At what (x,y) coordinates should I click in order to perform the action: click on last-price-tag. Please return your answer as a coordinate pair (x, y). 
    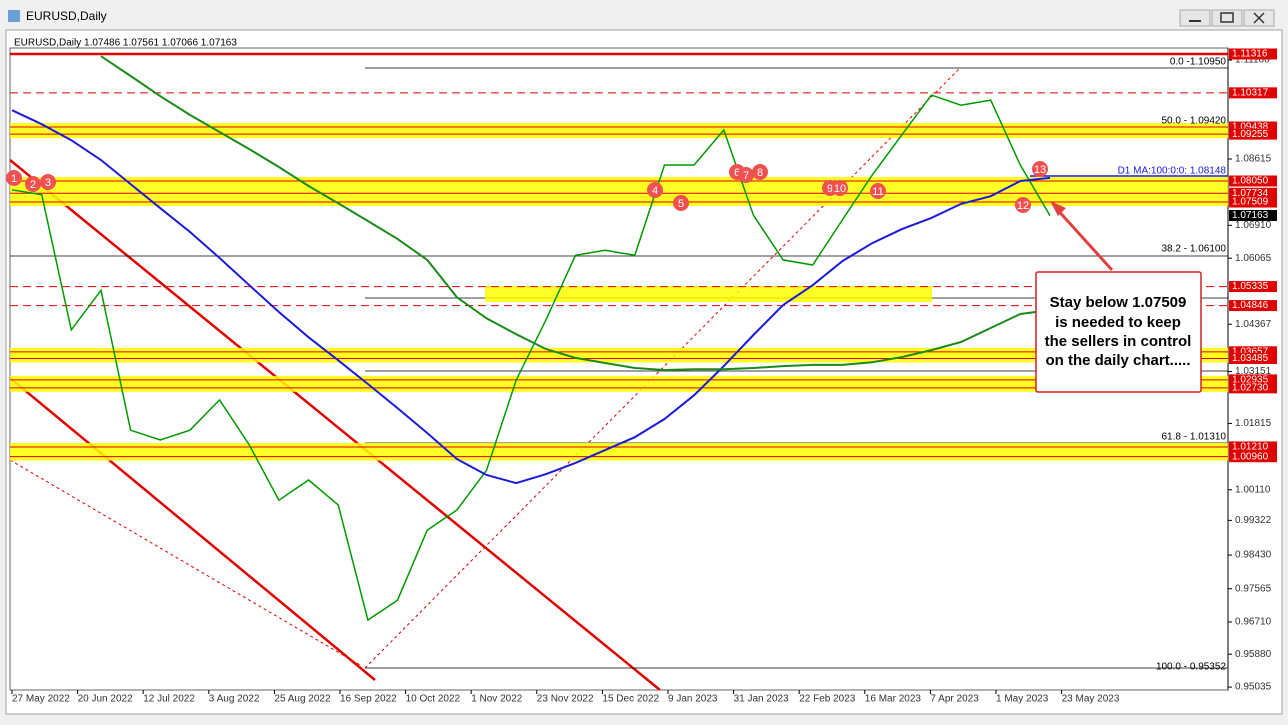
    Looking at the image, I should click on (1253, 215).